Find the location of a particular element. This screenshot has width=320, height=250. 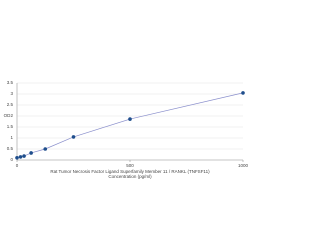

x-tick-label: 500 is located at coordinates (130, 165).